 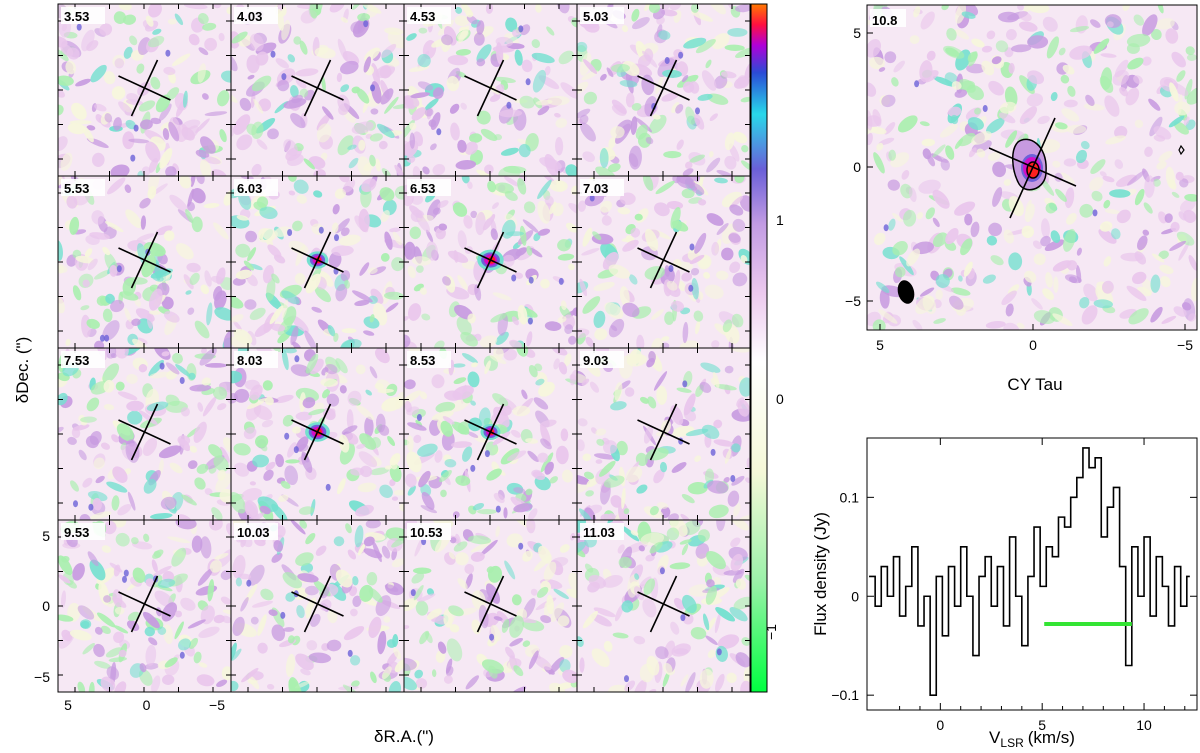 I want to click on channel-y-tick: −5, so click(x=42, y=677).